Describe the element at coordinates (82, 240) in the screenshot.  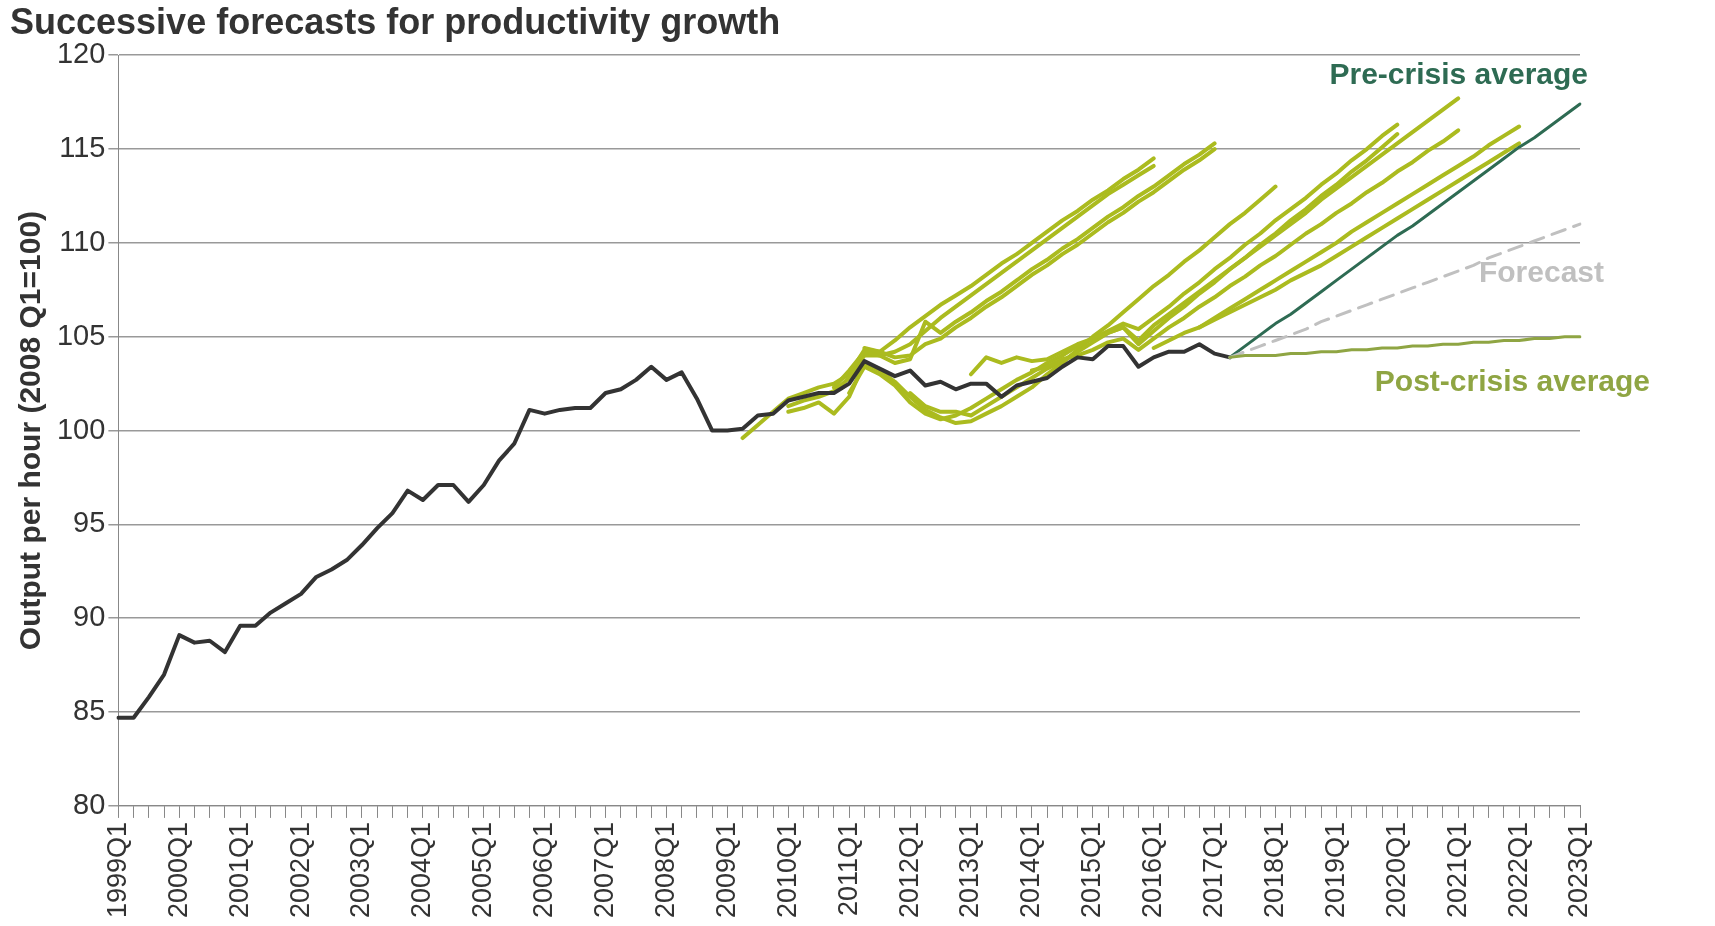
I see `y-tick-label: 110` at that location.